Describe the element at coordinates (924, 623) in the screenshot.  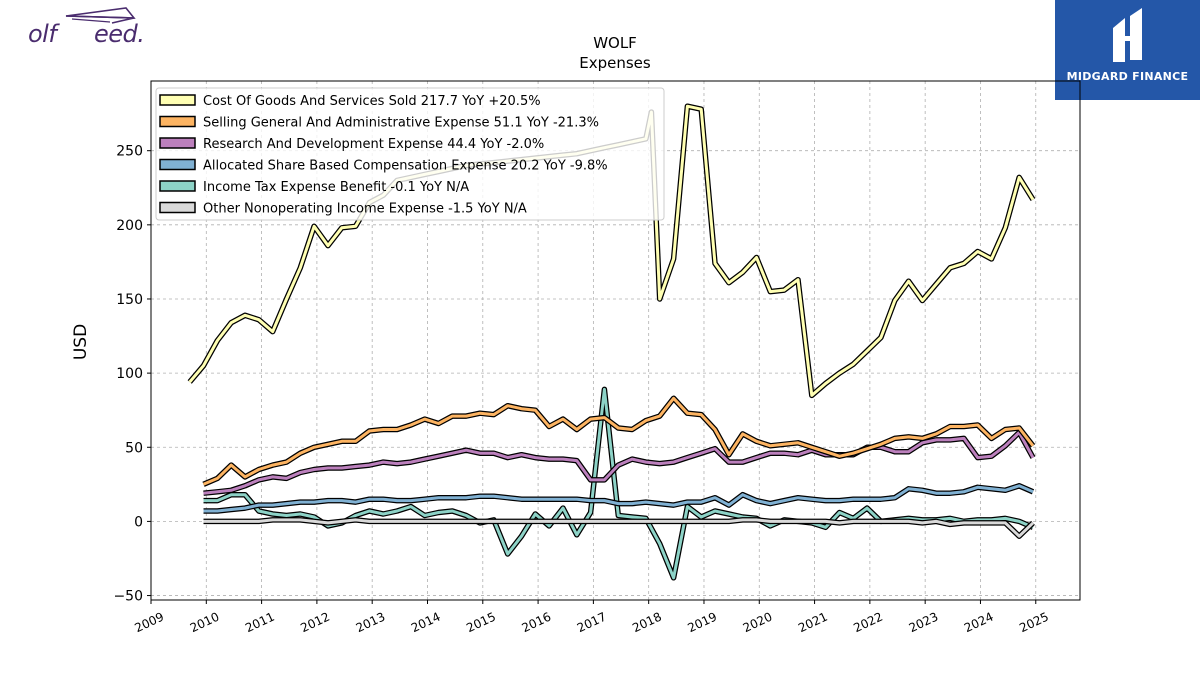
I see `x-tick-label: 2023` at that location.